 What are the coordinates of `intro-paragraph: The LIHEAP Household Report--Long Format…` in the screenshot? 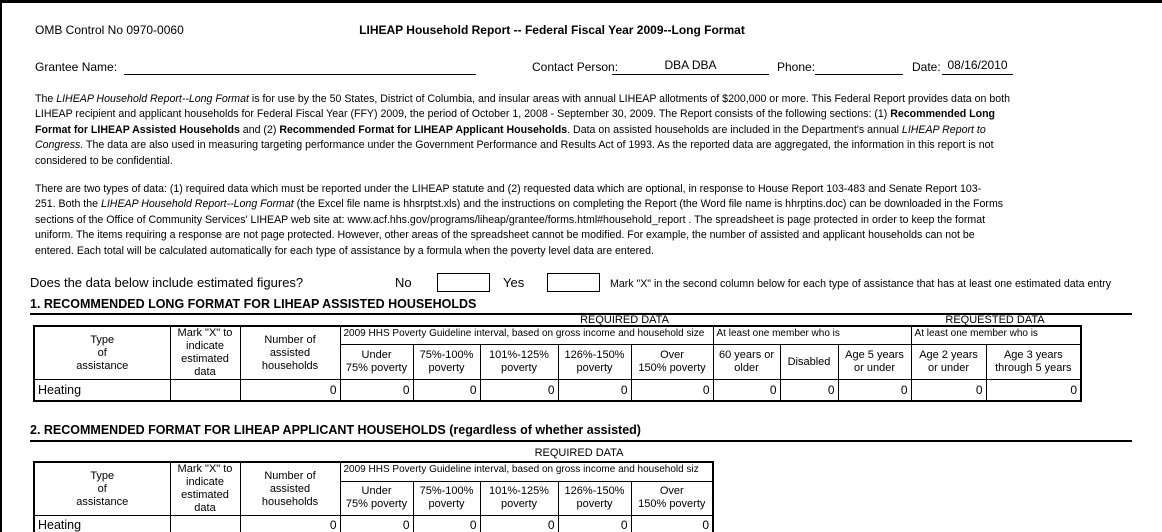 It's located at (522, 130).